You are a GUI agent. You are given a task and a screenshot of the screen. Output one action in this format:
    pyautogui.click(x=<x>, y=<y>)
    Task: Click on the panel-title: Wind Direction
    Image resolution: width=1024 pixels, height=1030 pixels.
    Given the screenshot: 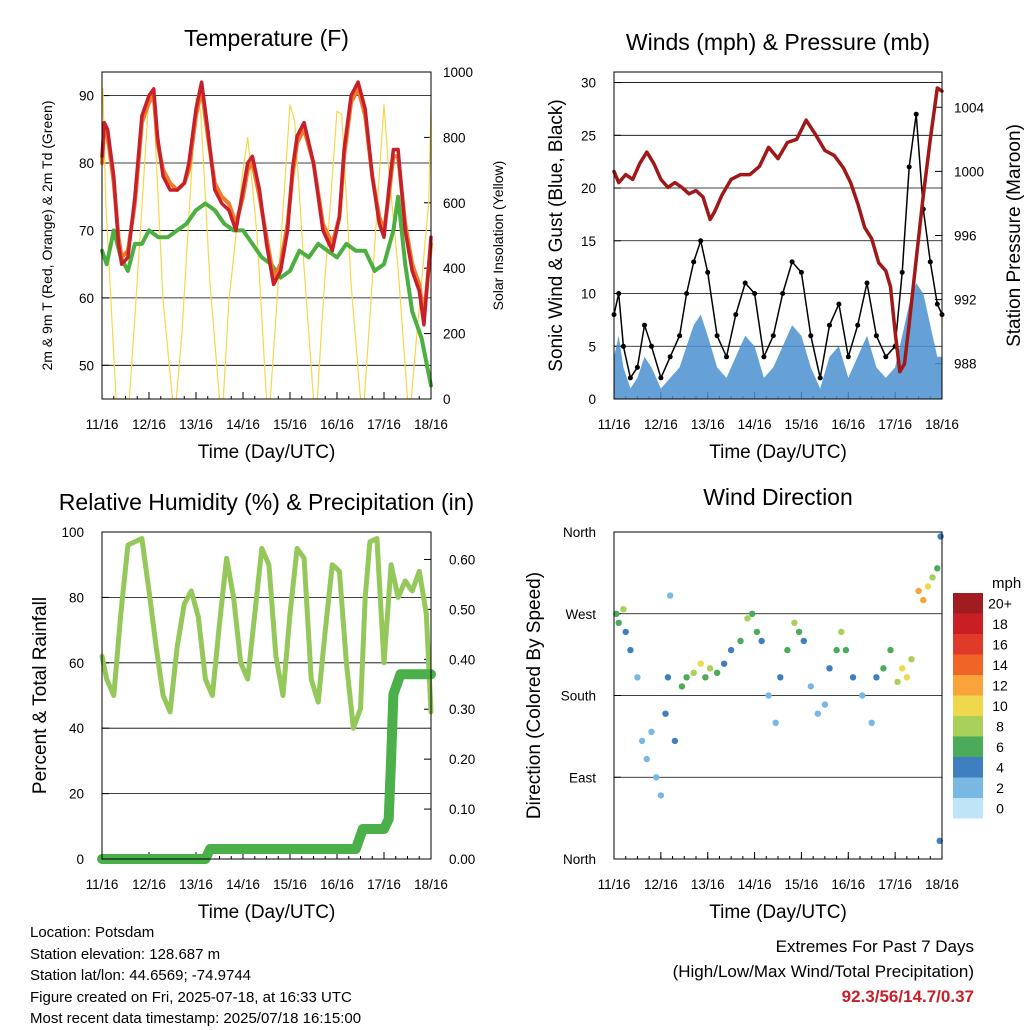 What is the action you would take?
    pyautogui.click(x=778, y=497)
    